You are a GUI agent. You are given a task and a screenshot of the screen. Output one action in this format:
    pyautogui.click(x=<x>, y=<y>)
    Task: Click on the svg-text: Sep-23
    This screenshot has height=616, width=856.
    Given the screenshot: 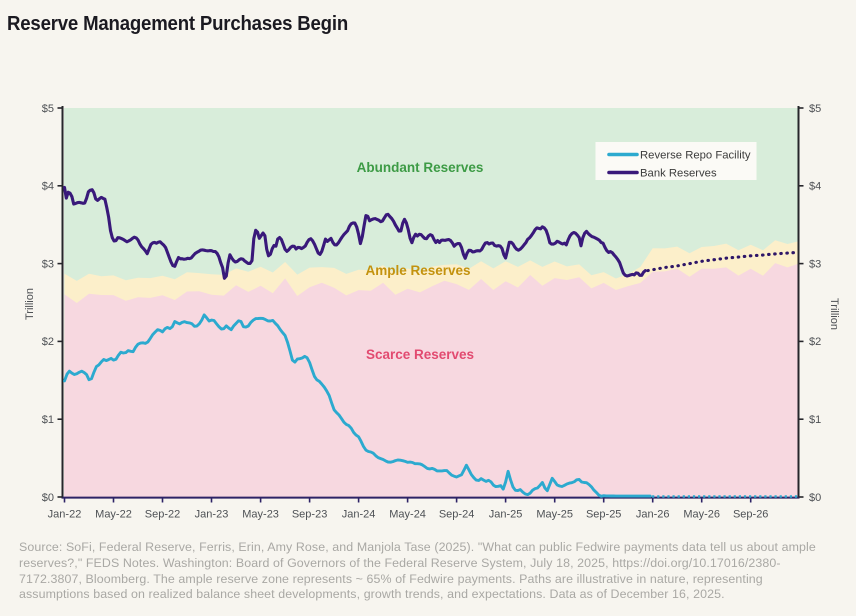 What is the action you would take?
    pyautogui.click(x=309, y=514)
    